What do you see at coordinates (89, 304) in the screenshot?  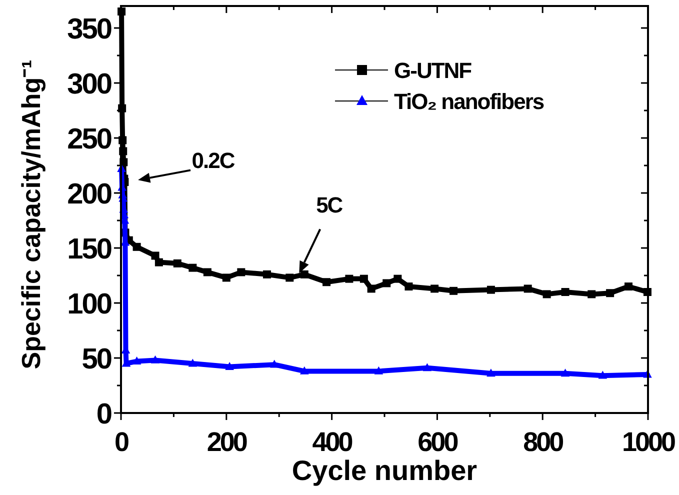 I see `y-tick-label: 100` at bounding box center [89, 304].